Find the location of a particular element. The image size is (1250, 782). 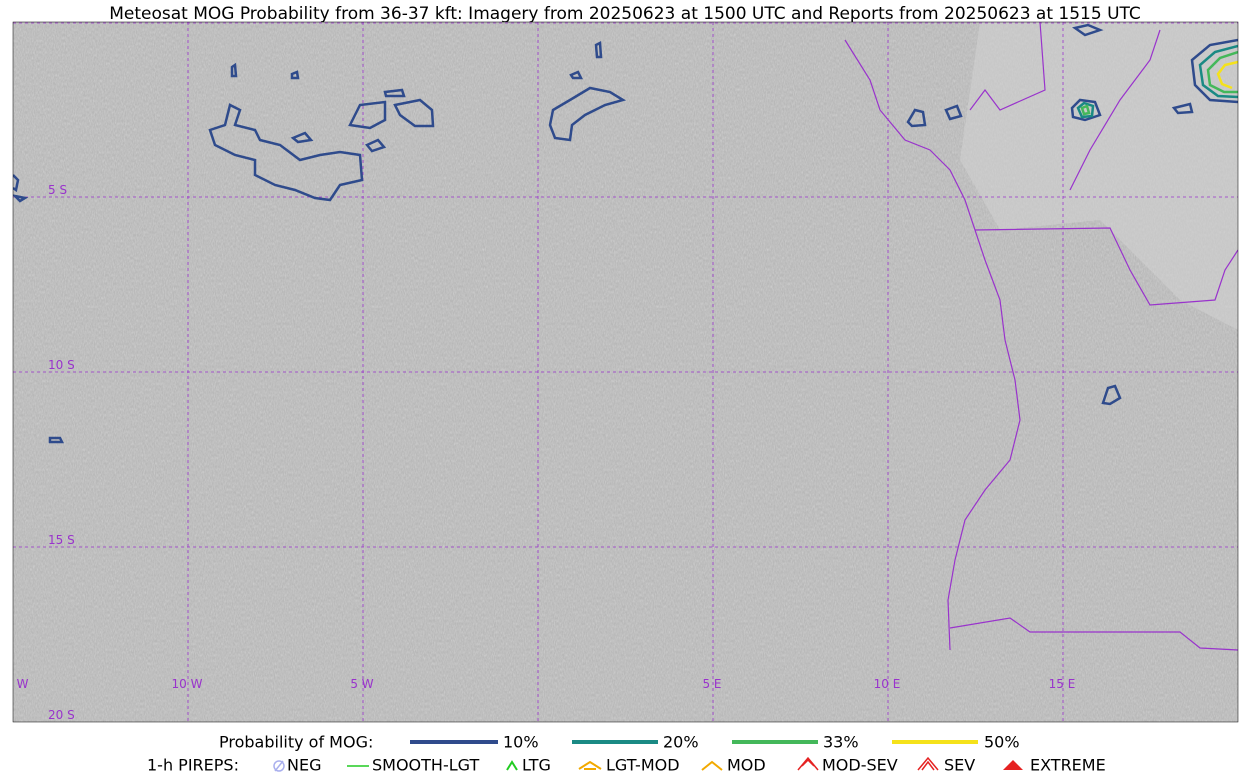

cloud-region is located at coordinates (1099, 176).